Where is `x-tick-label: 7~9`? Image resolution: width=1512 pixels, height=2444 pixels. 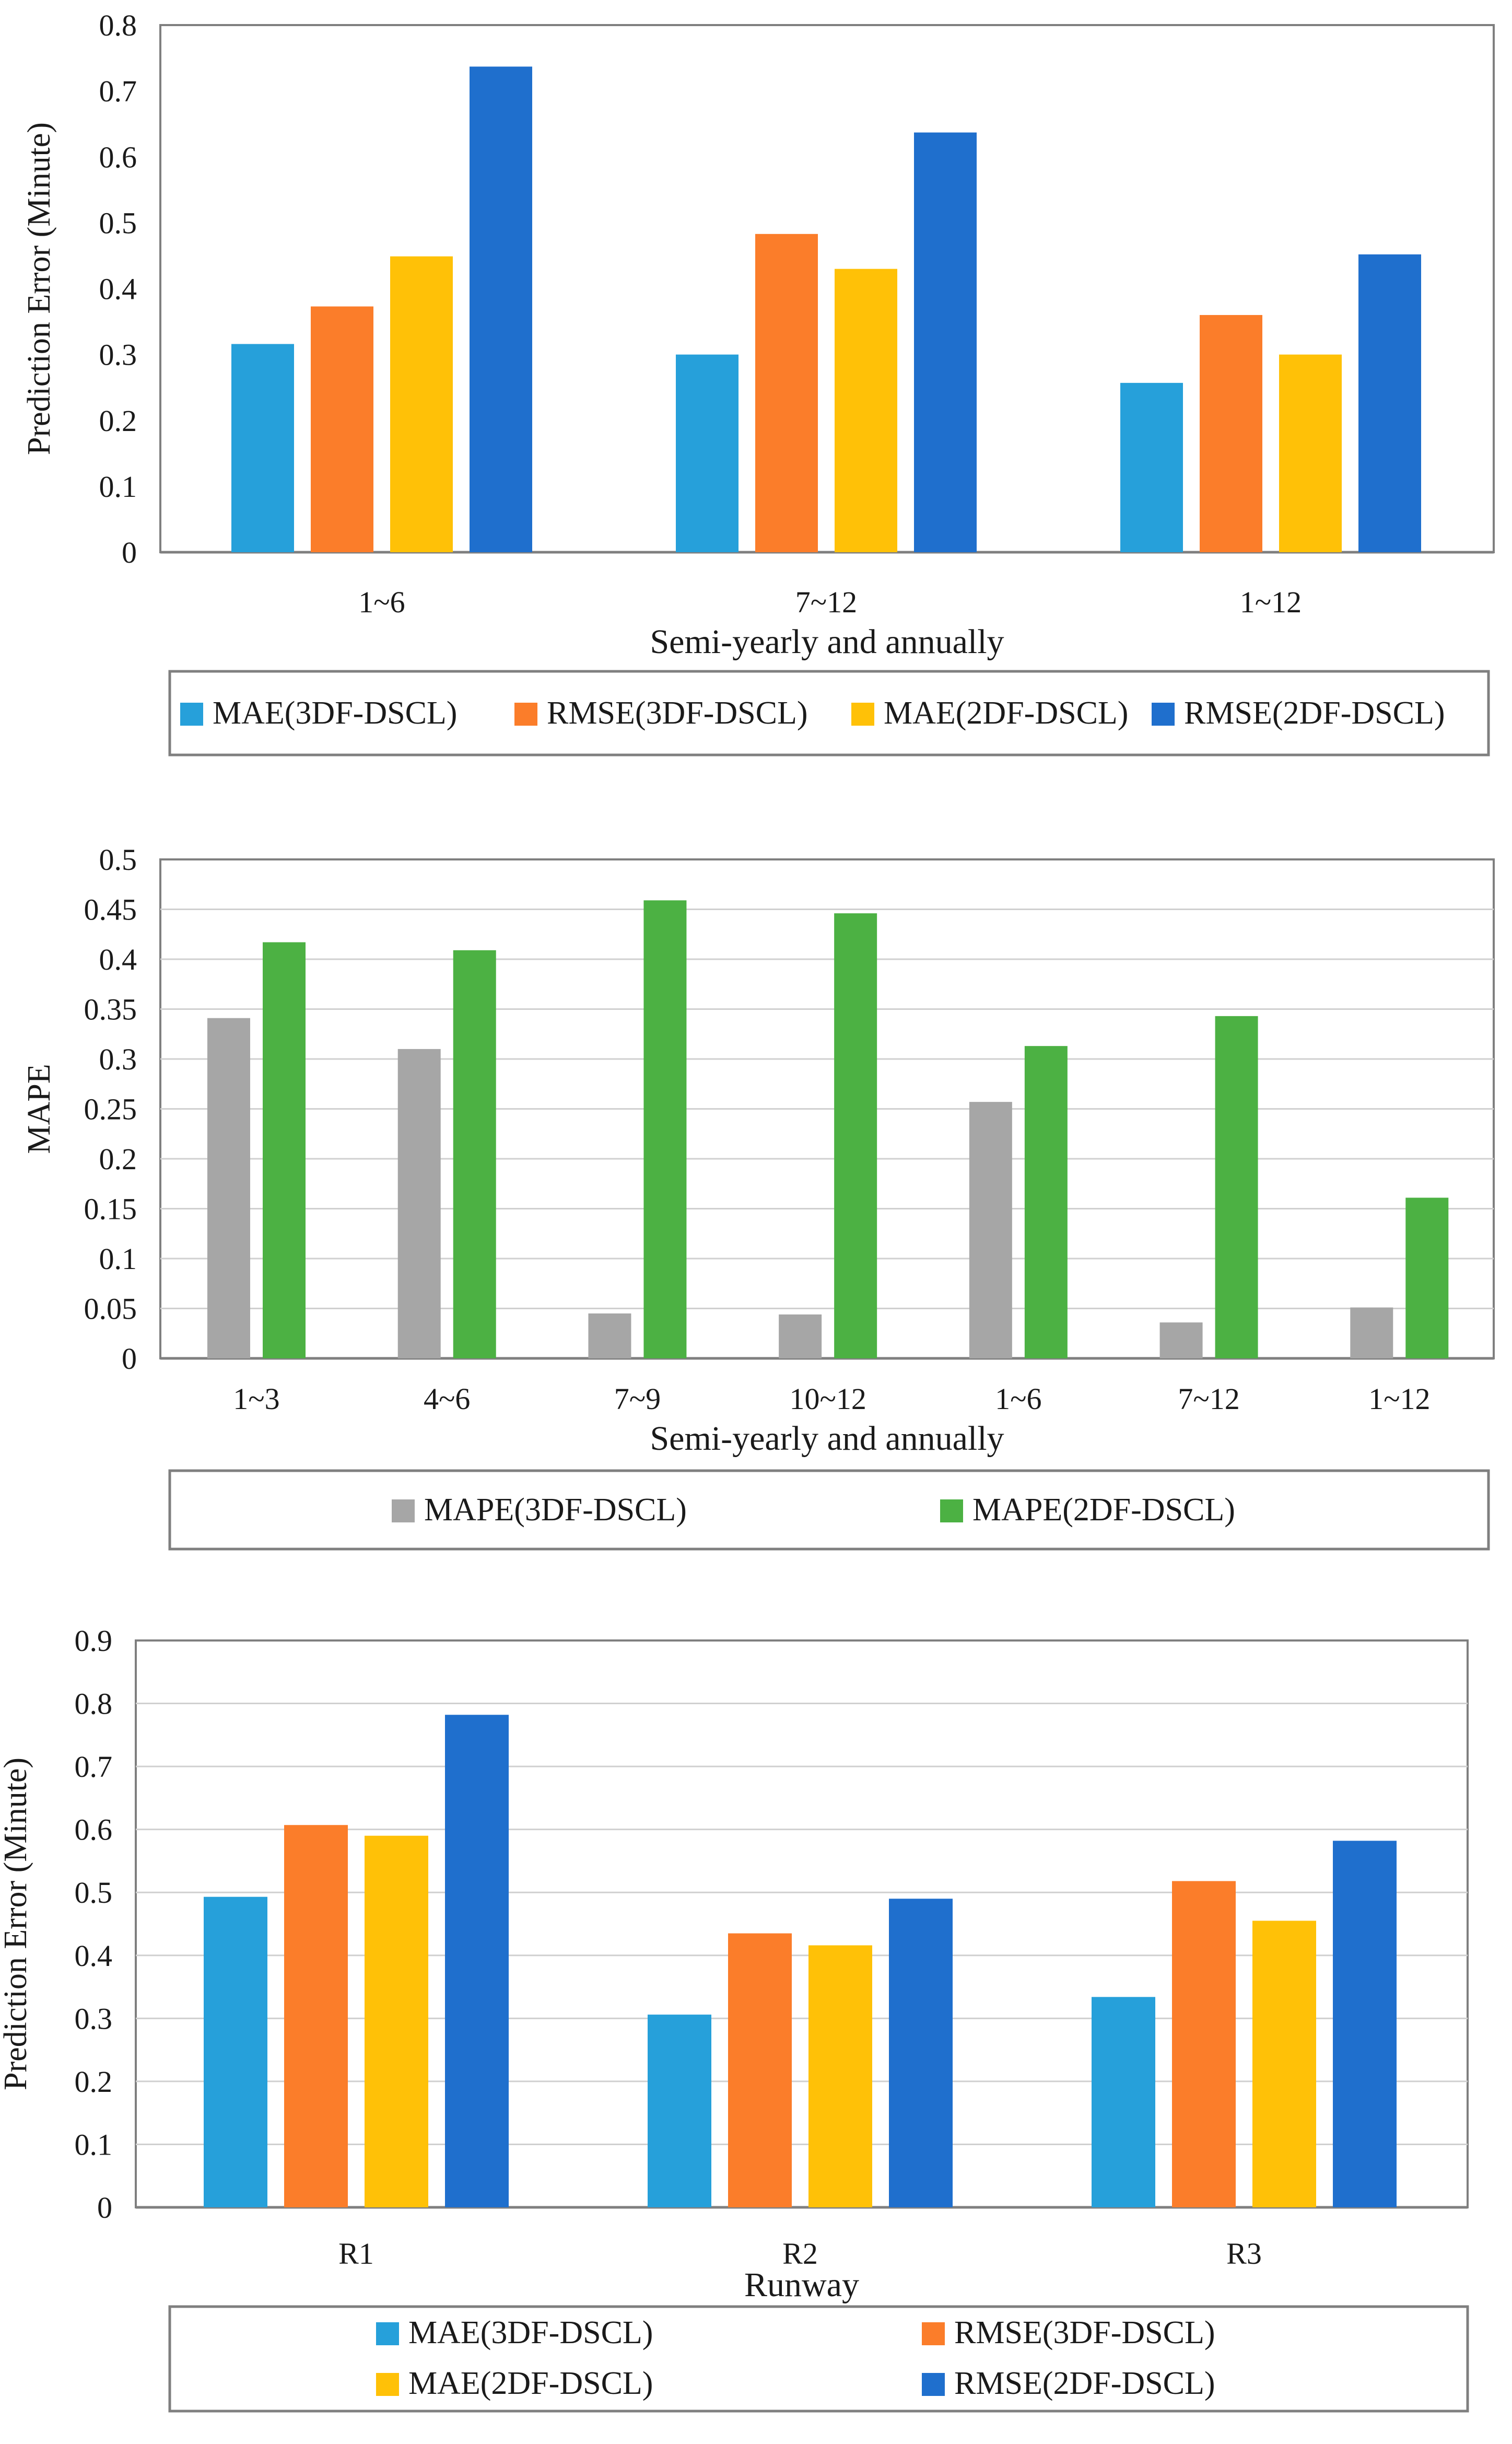 x-tick-label: 7~9 is located at coordinates (637, 1399).